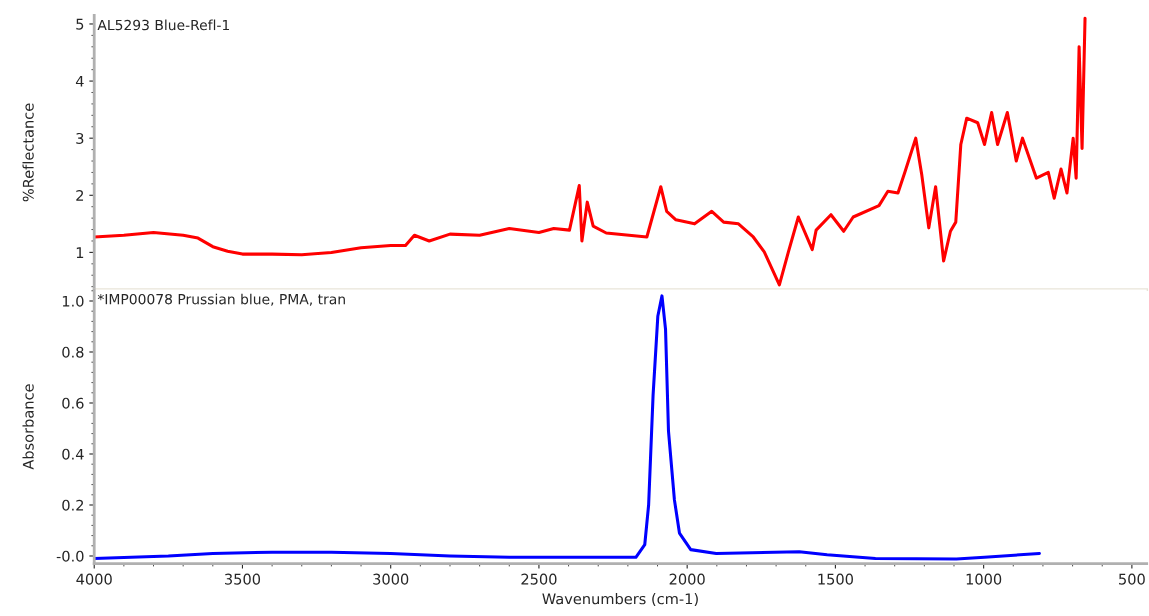 Image resolution: width=1149 pixels, height=616 pixels. I want to click on y-tick-label: 2, so click(80, 195).